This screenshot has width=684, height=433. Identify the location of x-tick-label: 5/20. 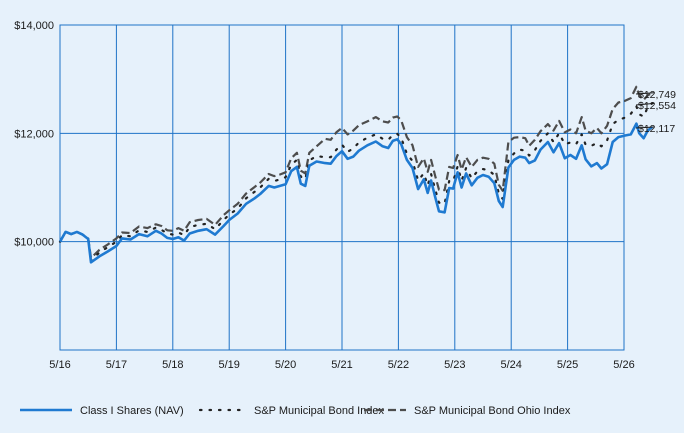
(285, 365).